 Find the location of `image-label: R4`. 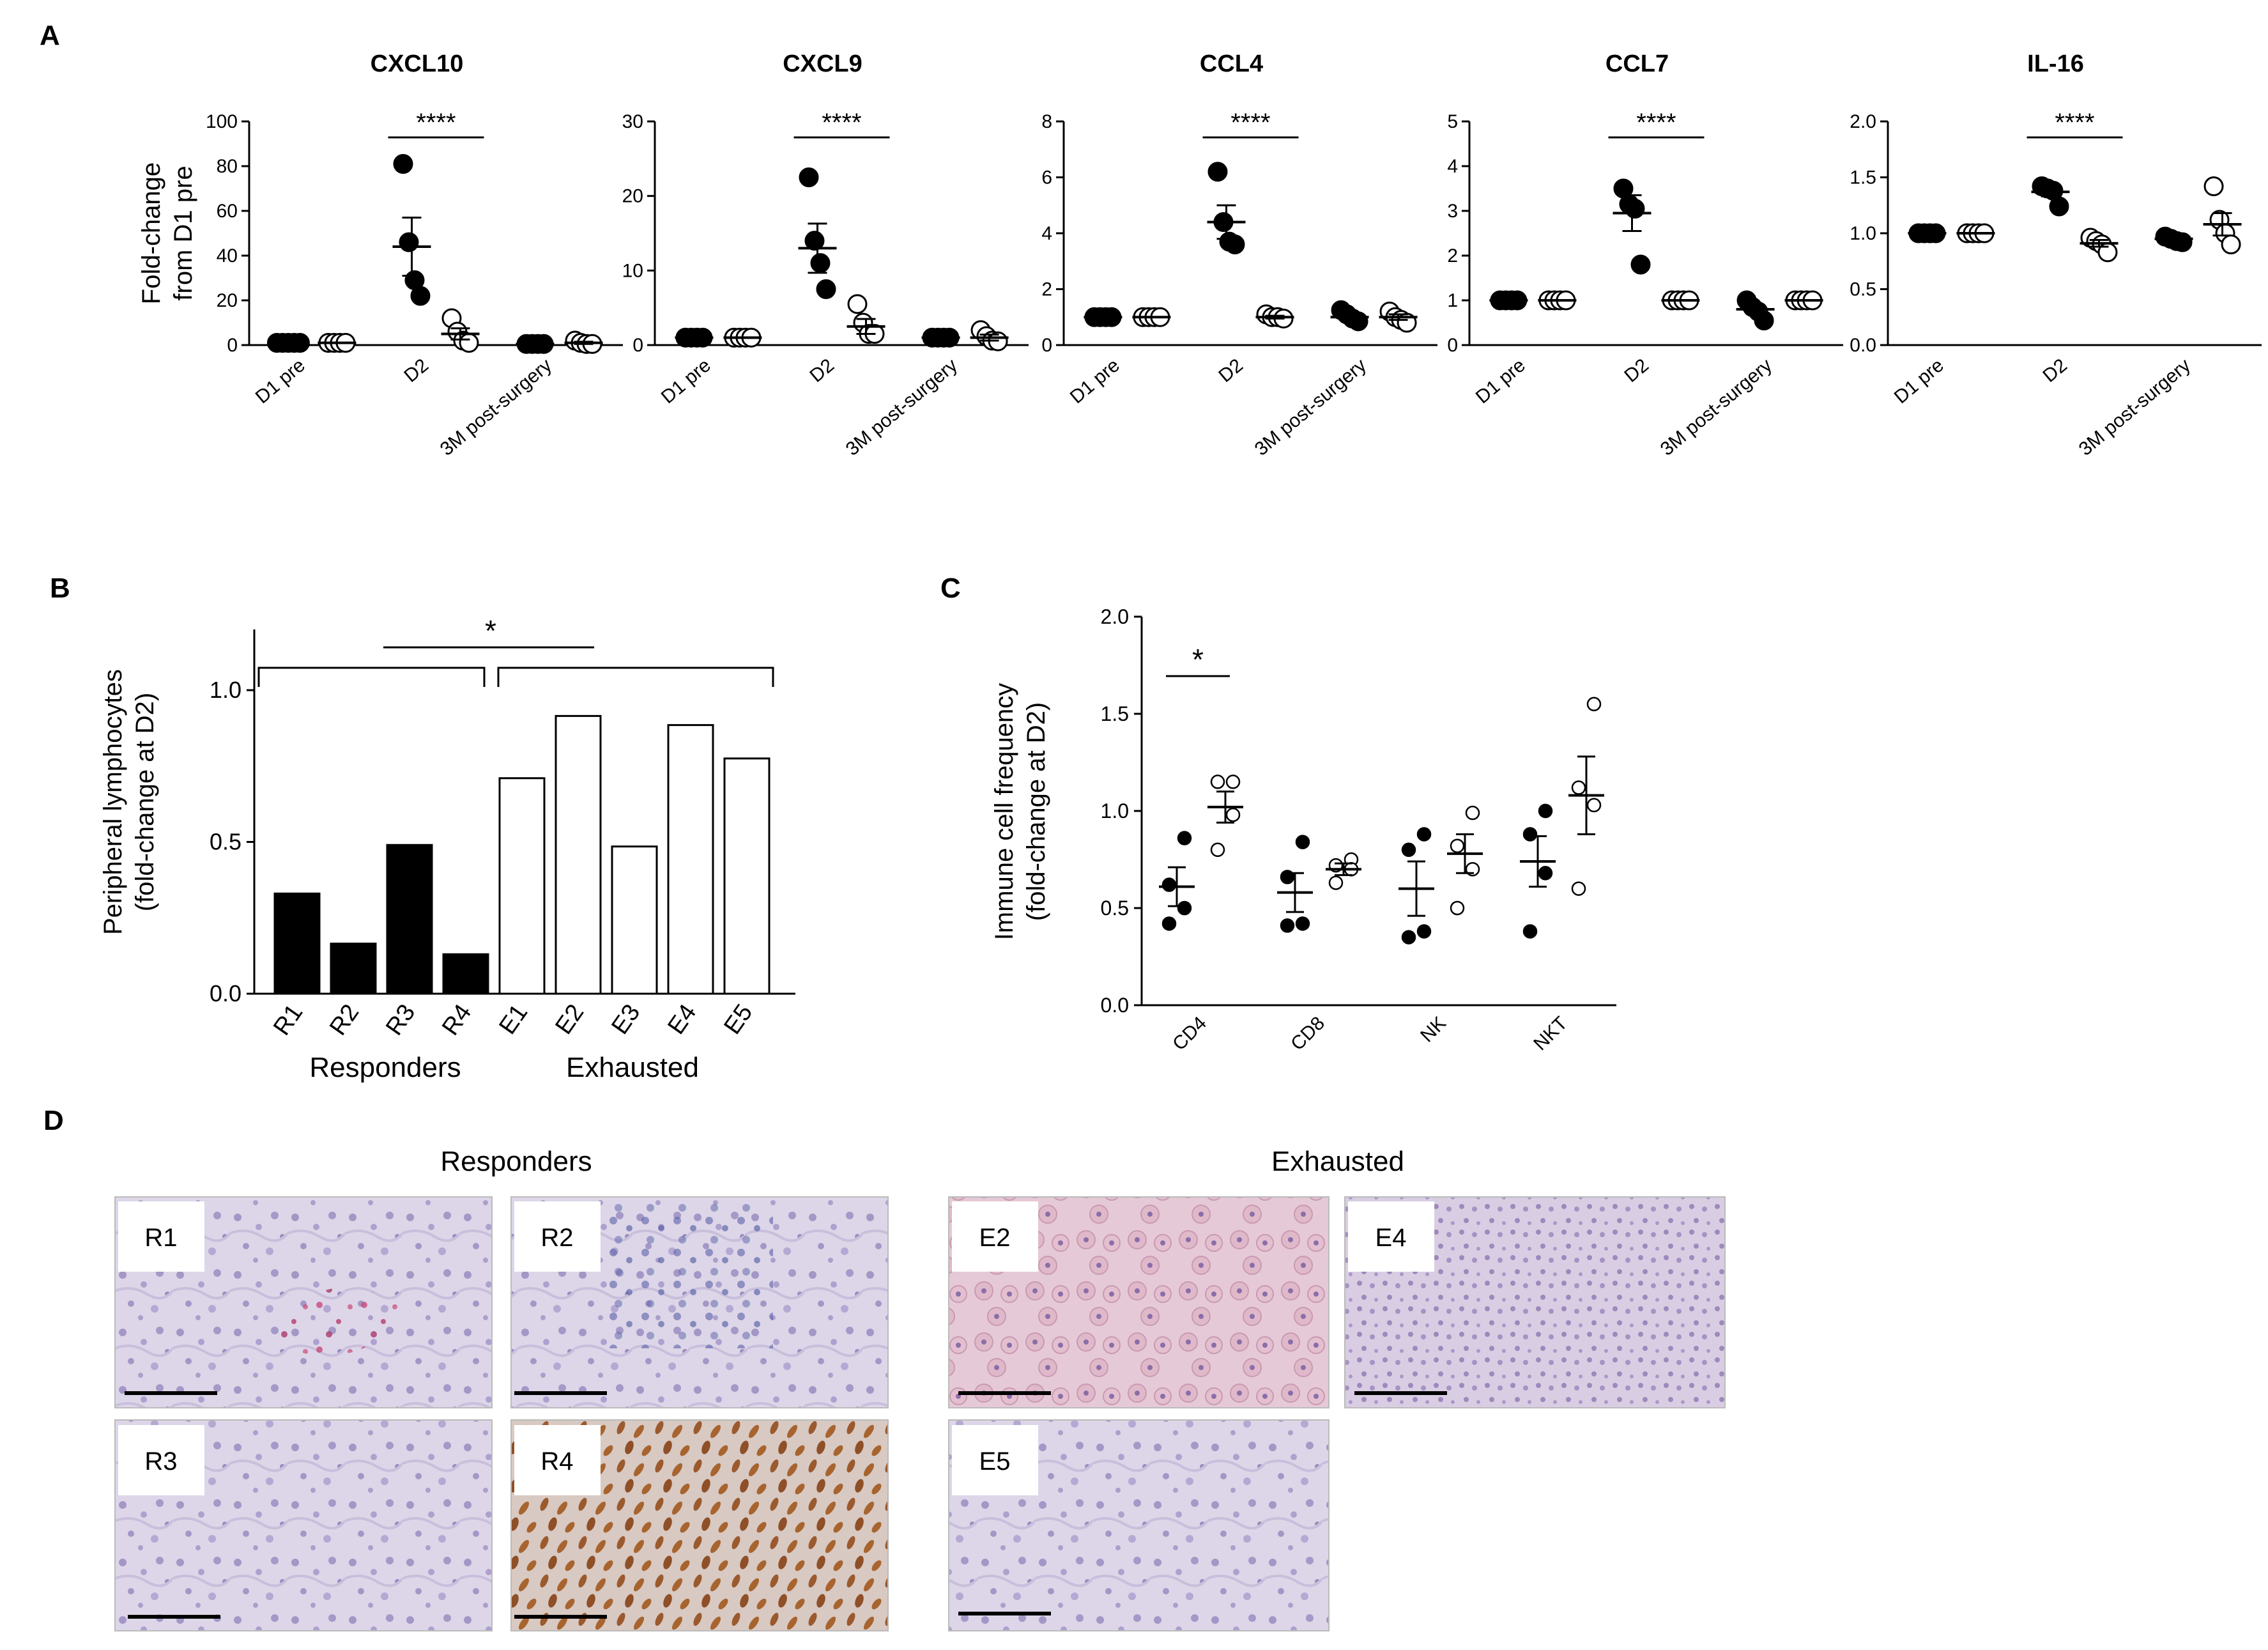

image-label: R4 is located at coordinates (556, 1461).